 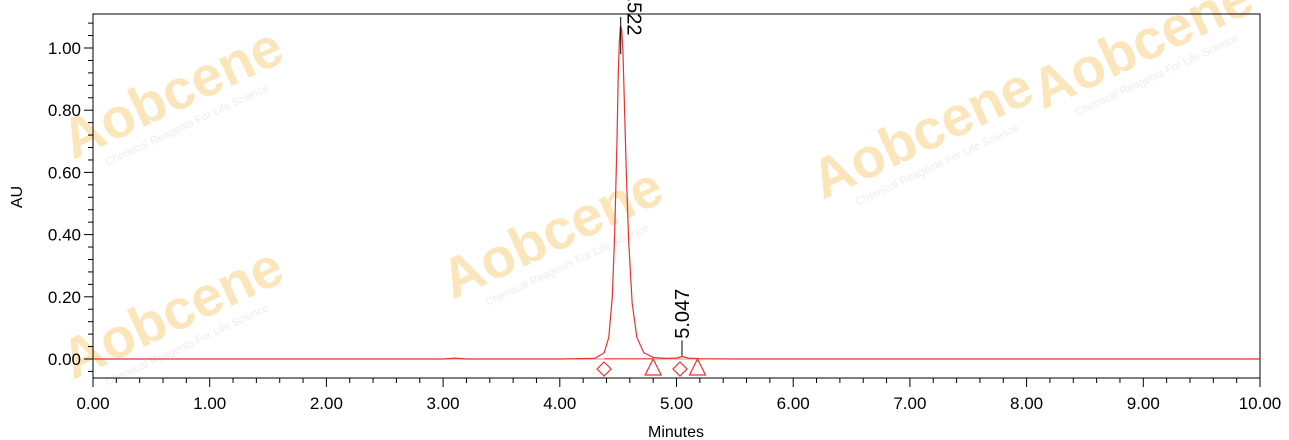 I want to click on watermark-brand: Aobcene, so click(x=1141, y=60).